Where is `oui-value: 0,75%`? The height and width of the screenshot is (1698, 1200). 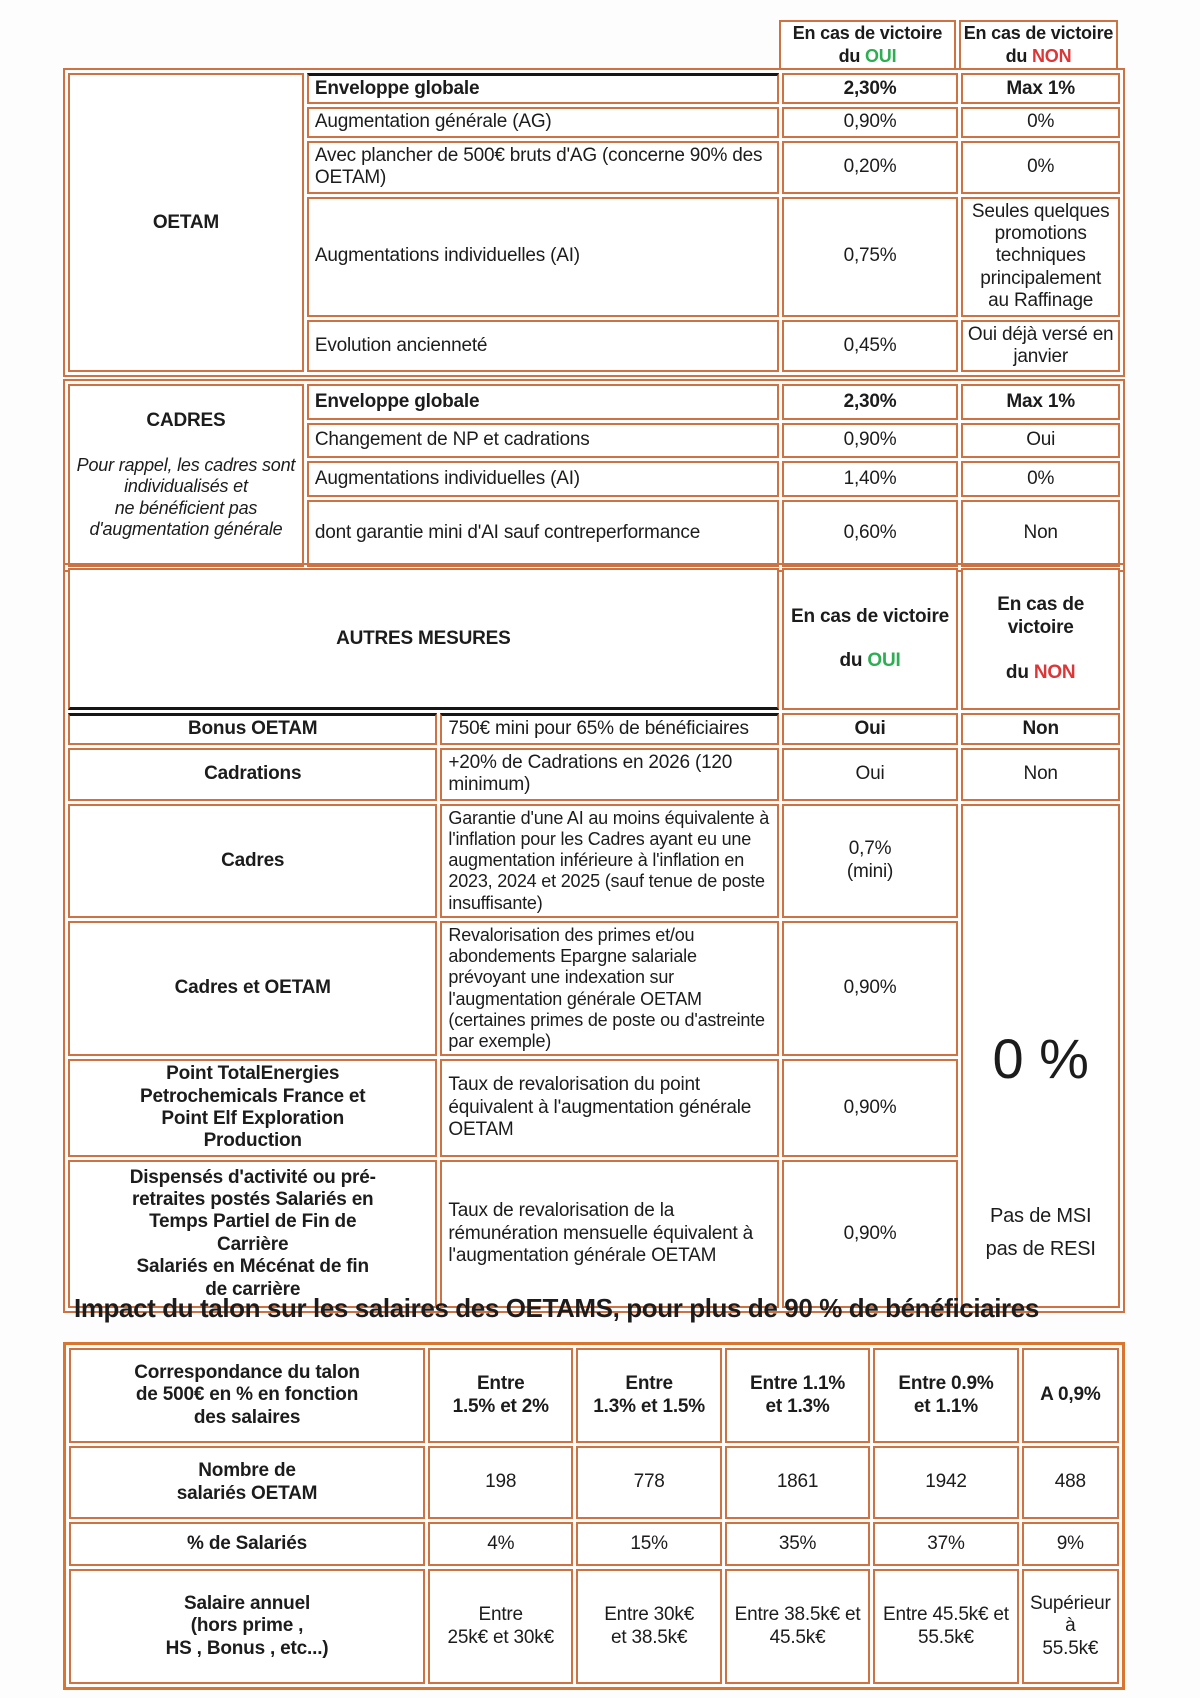
oui-value: 0,75% is located at coordinates (870, 256).